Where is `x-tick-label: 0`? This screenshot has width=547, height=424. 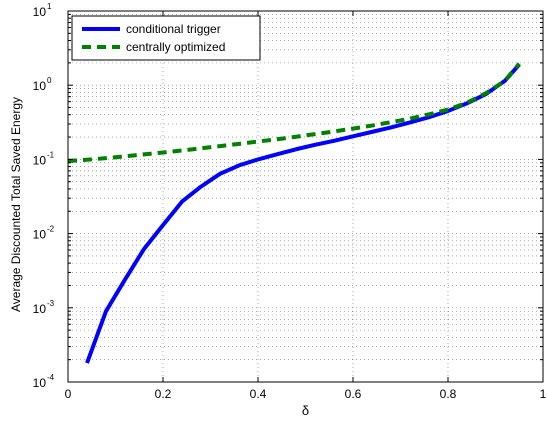
x-tick-label: 0 is located at coordinates (68, 394).